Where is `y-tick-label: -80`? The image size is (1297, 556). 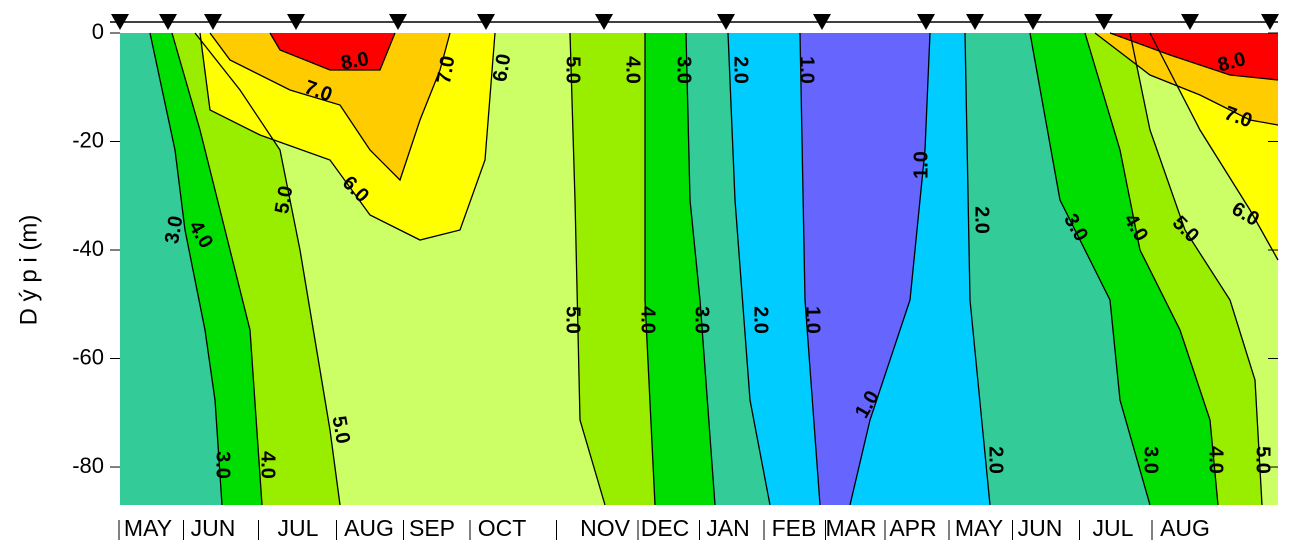 y-tick-label: -80 is located at coordinates (88, 465).